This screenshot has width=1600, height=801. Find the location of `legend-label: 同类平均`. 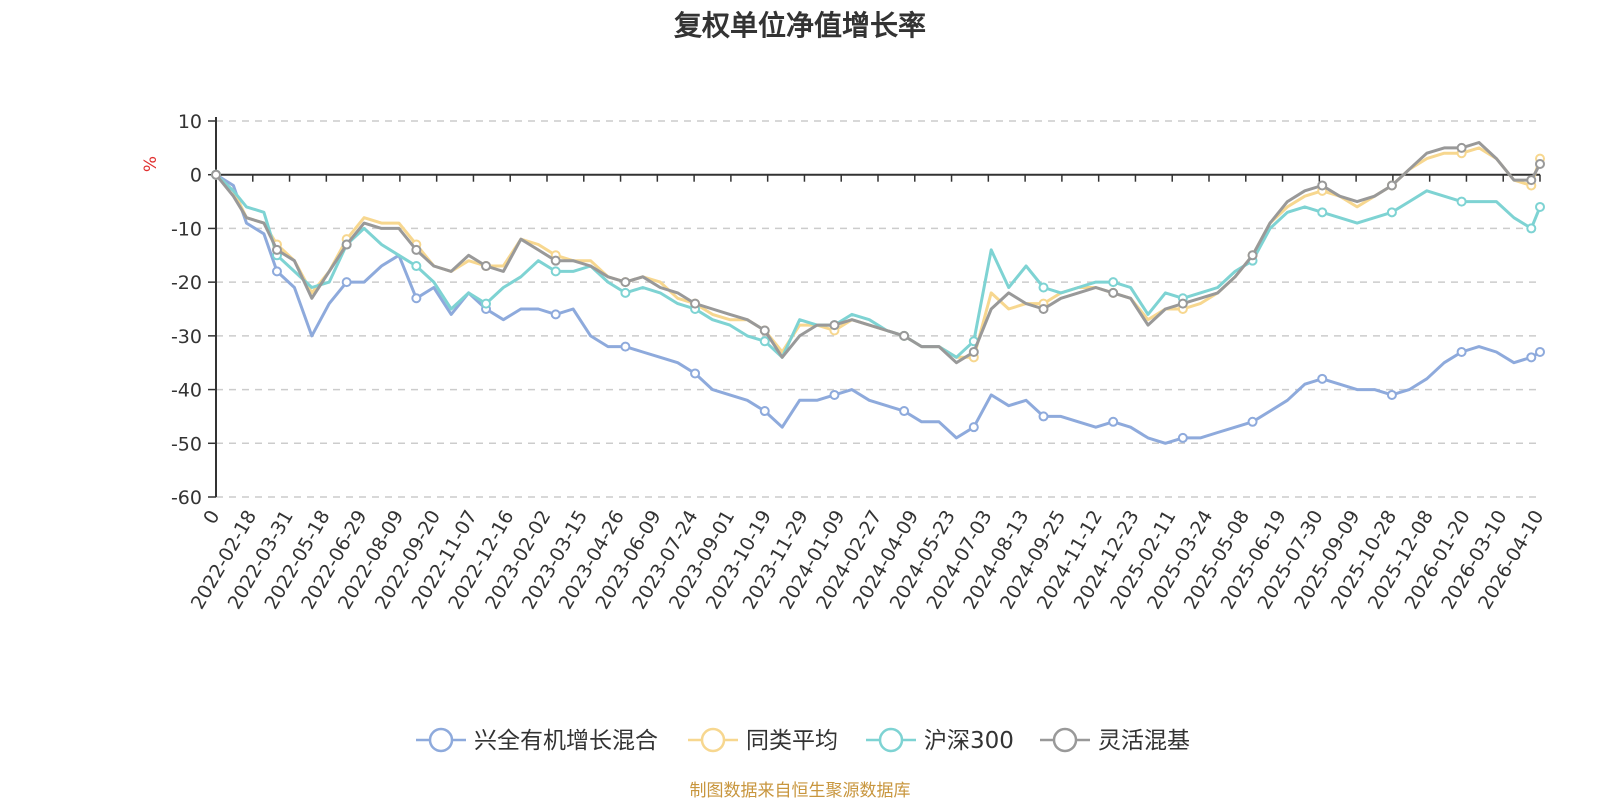

legend-label: 同类平均 is located at coordinates (792, 741).